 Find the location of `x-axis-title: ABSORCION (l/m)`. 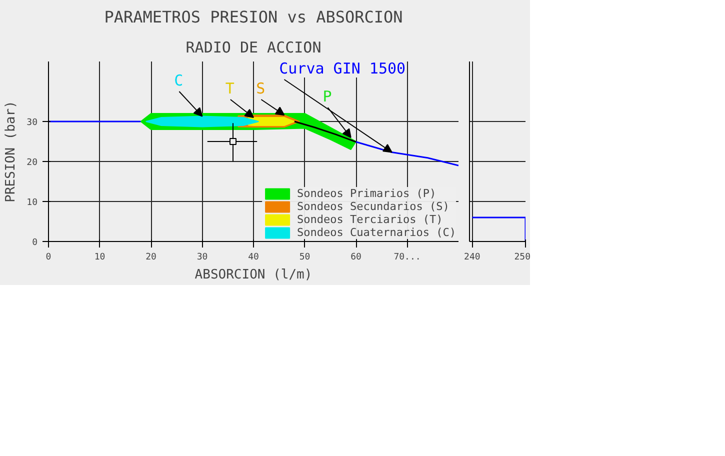

x-axis-title: ABSORCION (l/m) is located at coordinates (253, 275).